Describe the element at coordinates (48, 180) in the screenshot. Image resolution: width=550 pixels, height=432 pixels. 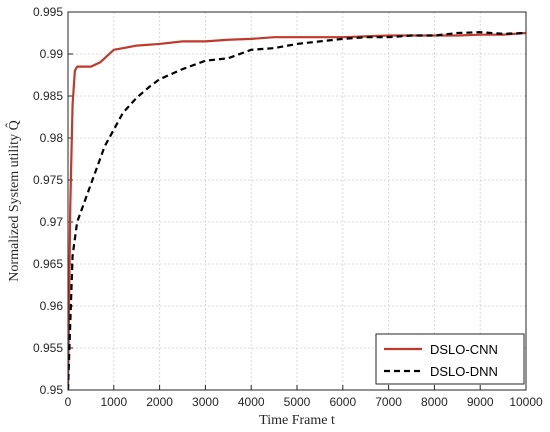
I see `y-tick-label: 0.975` at that location.